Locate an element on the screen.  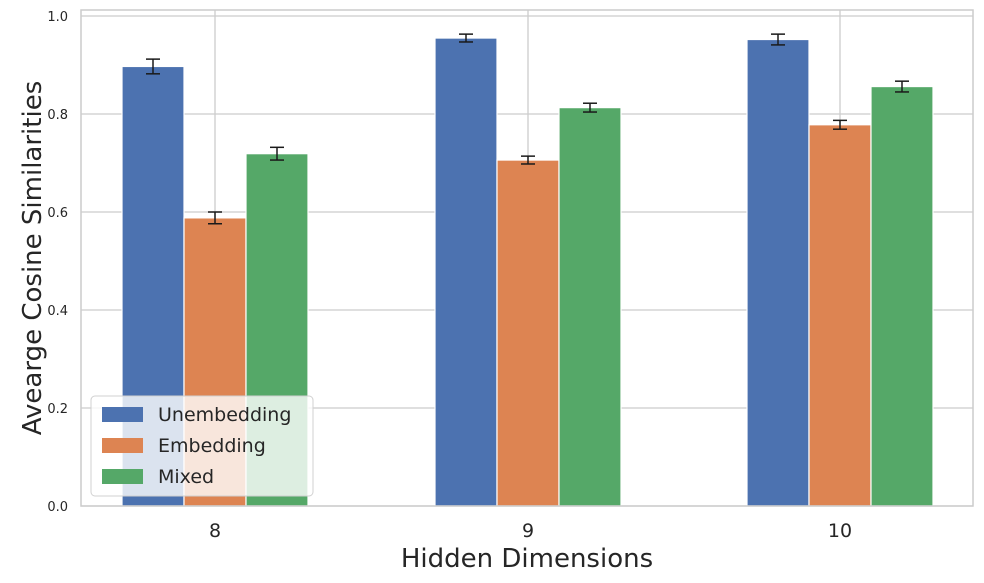
x-tick-labels: 8 9 10 is located at coordinates (530, 531).